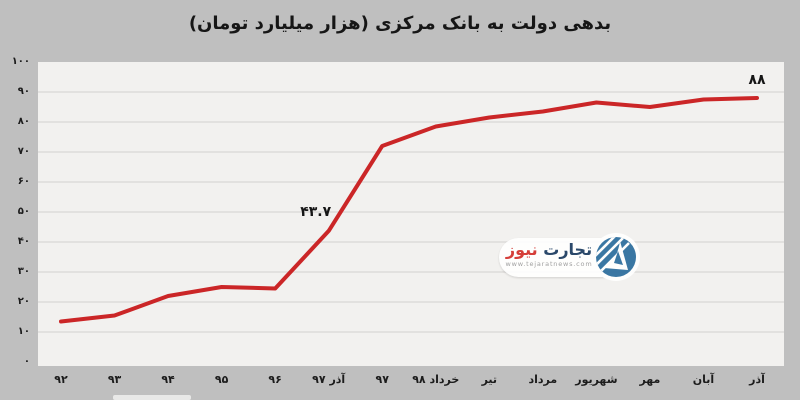  Describe the element at coordinates (757, 379) in the screenshot. I see `x-tick-label: آذر` at that location.